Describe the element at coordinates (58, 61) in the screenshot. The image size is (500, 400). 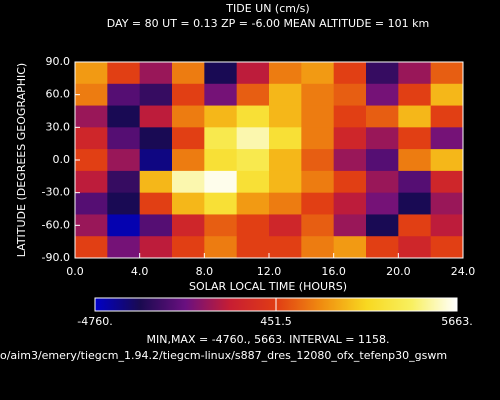
I see `y-tick-label: 90.0` at that location.